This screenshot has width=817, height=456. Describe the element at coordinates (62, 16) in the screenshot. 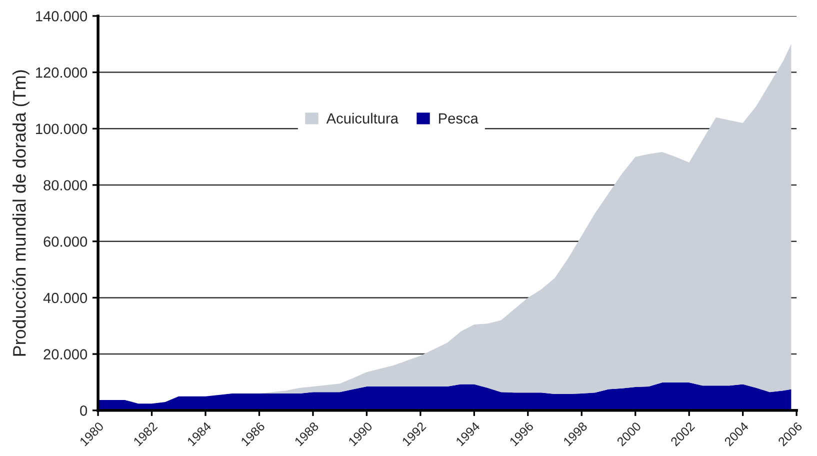

I see `y-tick-label: 140.000` at that location.